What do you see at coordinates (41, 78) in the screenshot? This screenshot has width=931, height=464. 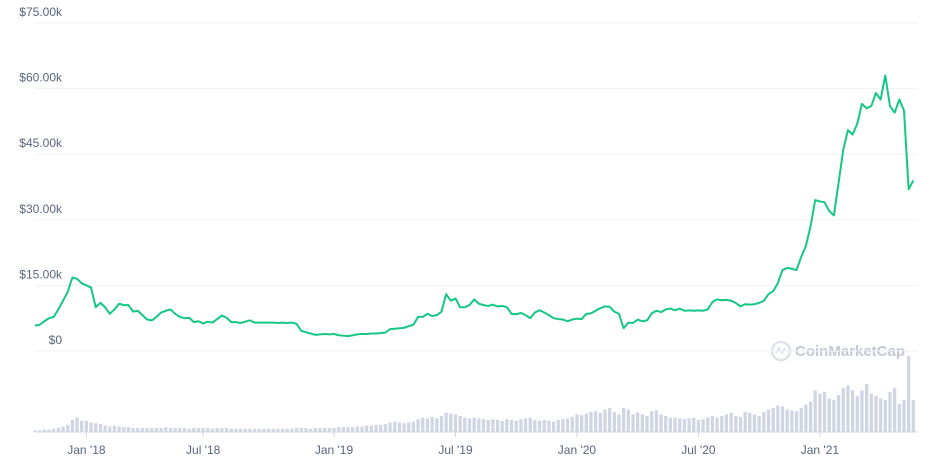 I see `y-tick-label: $60.00k` at bounding box center [41, 78].